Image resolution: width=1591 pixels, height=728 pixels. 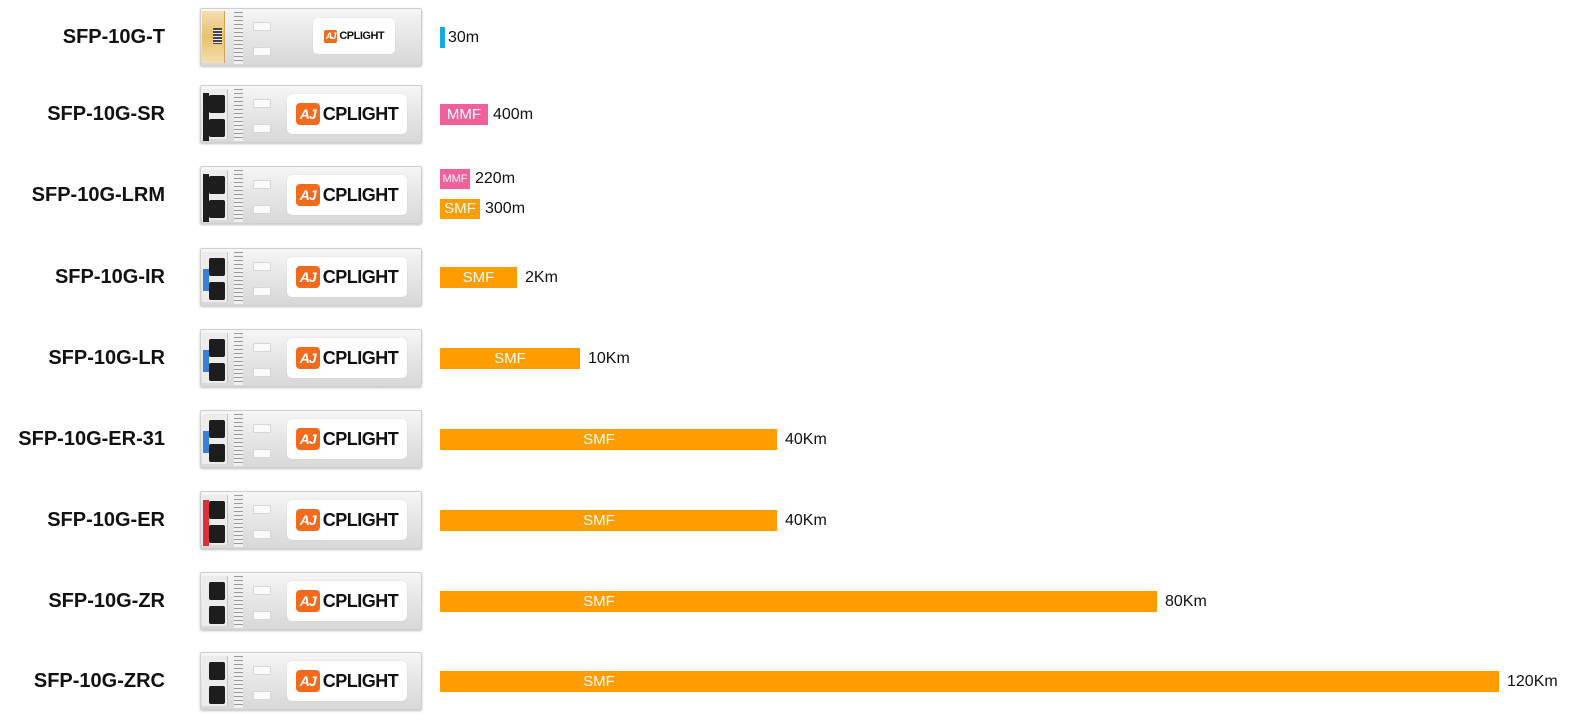 What do you see at coordinates (505, 208) in the screenshot?
I see `distance-label: 300m` at bounding box center [505, 208].